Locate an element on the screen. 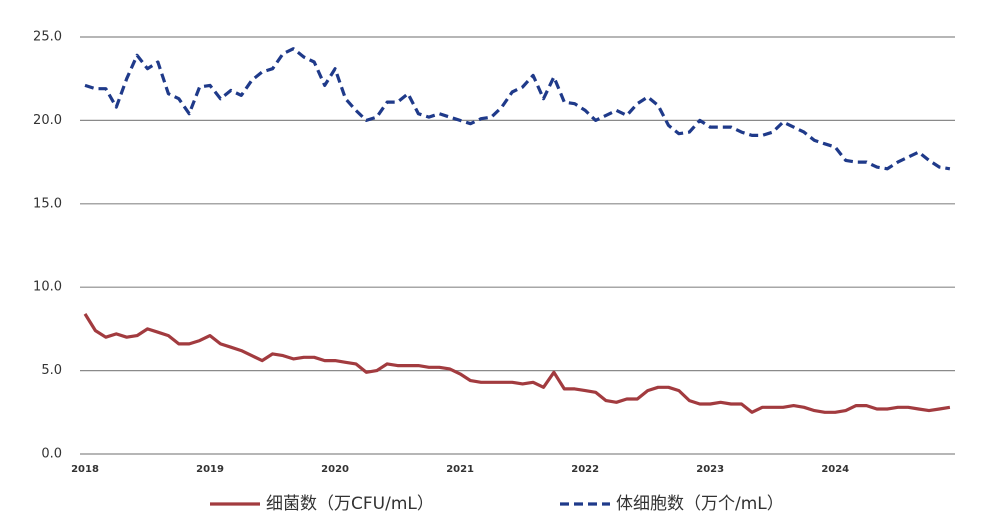 The width and height of the screenshot is (986, 526). x-tick-label: 2020 is located at coordinates (335, 469).